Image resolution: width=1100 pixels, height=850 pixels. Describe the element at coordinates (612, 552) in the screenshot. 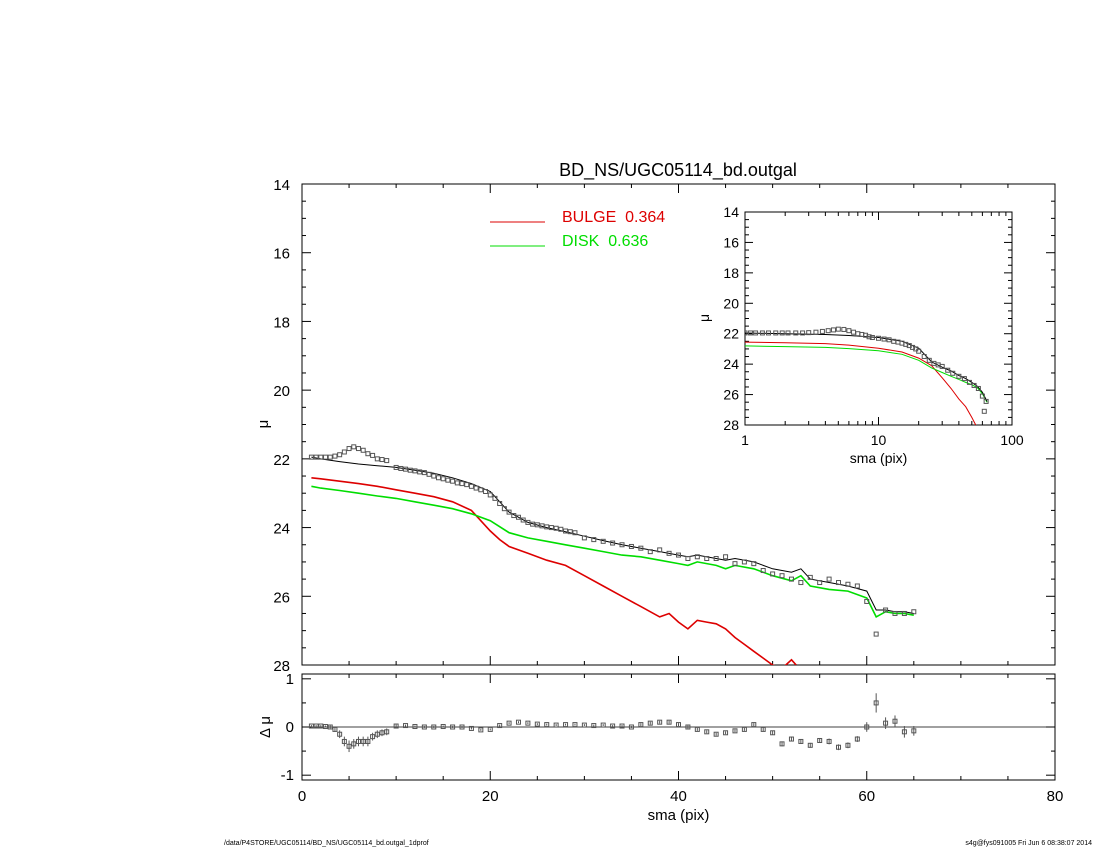

I see `main-series-disk` at that location.